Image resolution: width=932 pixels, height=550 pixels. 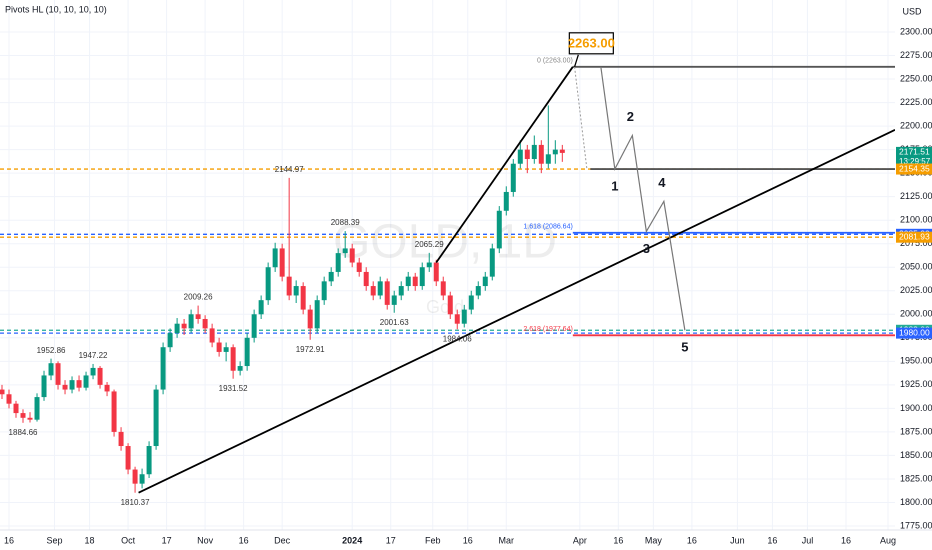 I want to click on x-tick-label: 17, so click(x=167, y=540).